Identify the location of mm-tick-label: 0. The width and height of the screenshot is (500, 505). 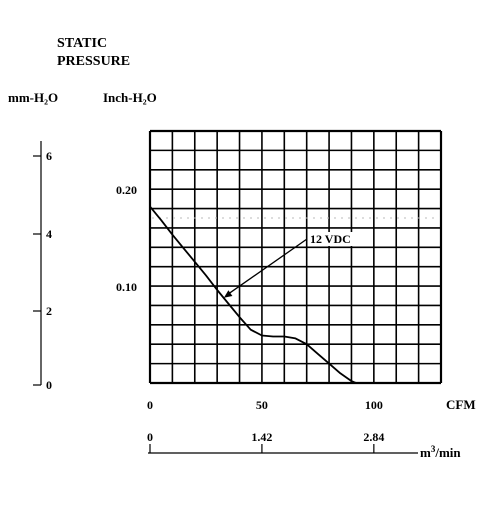
(49, 385).